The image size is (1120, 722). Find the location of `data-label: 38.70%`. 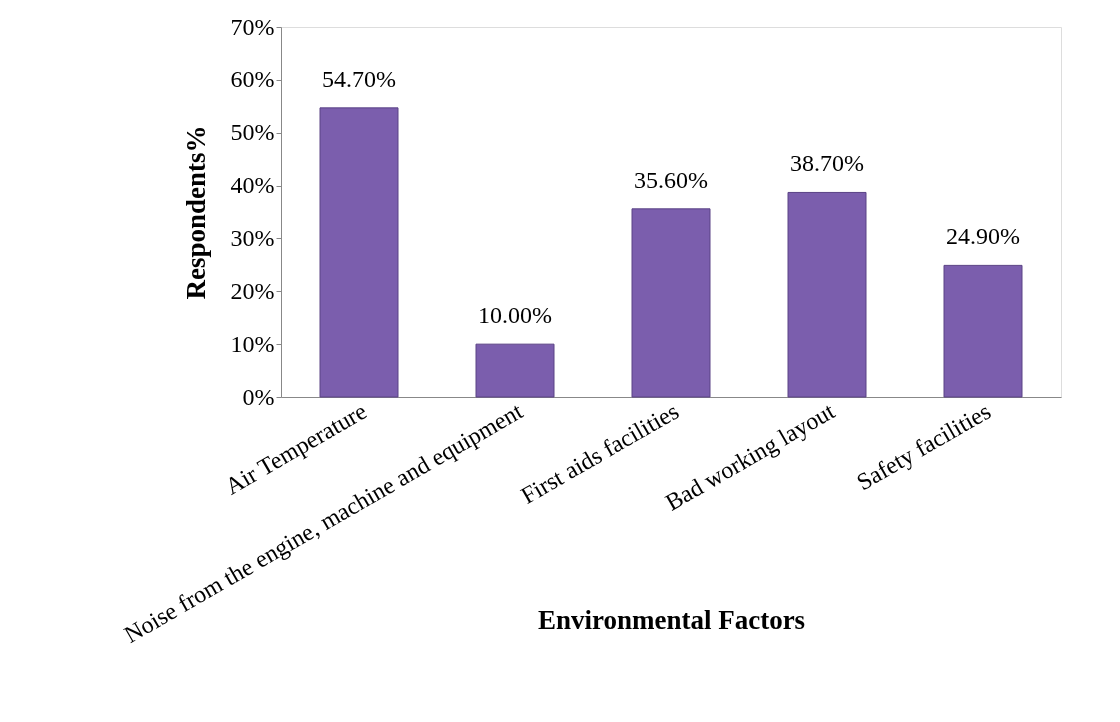

data-label: 38.70% is located at coordinates (827, 163).